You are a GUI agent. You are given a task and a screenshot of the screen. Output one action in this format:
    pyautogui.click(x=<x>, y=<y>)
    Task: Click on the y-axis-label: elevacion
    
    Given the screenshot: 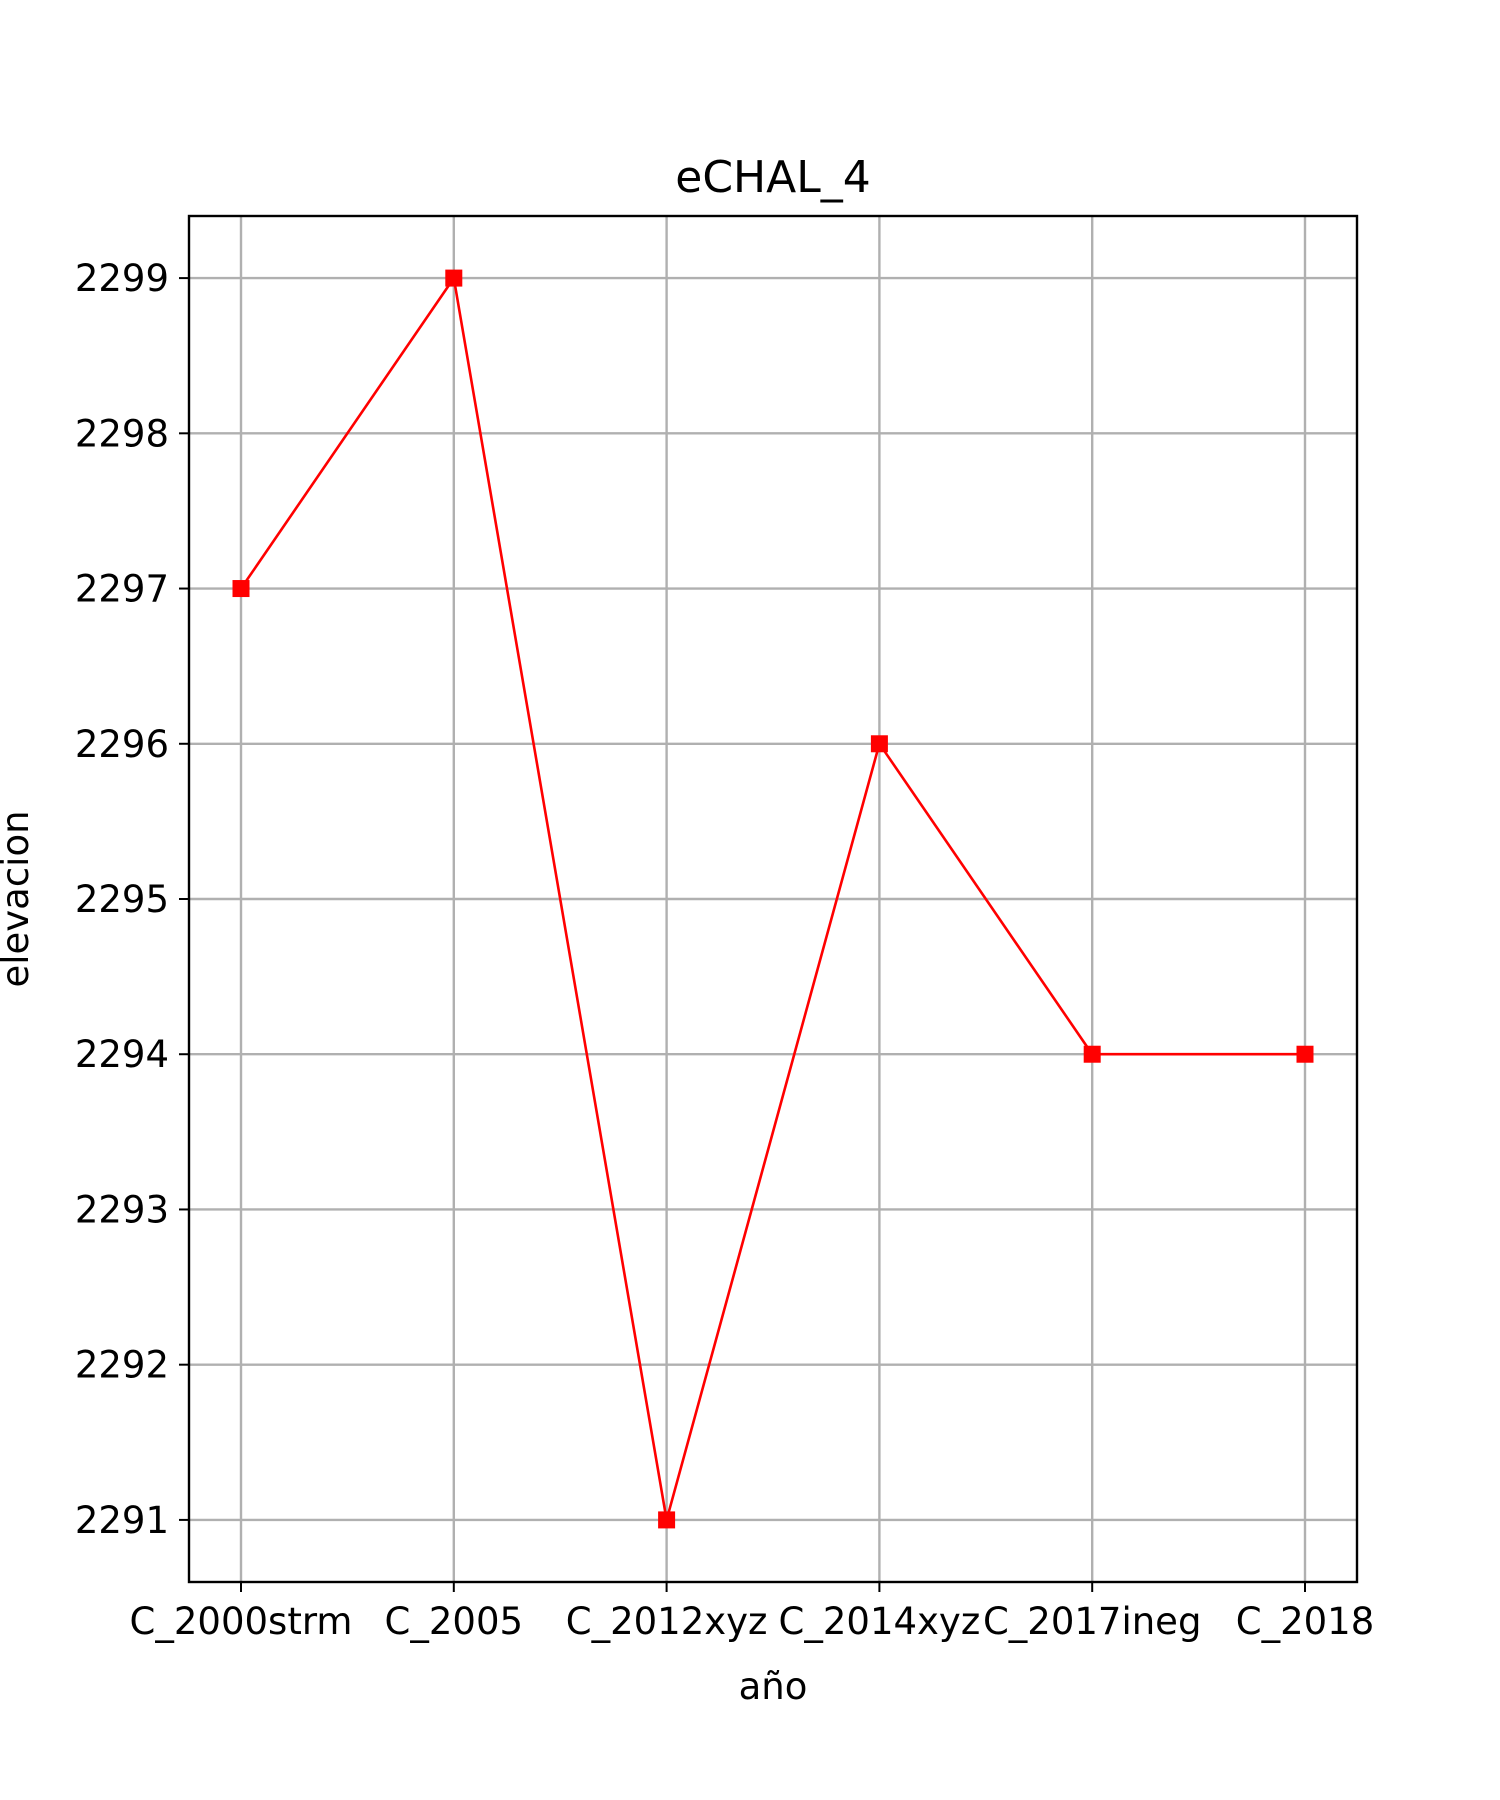 What is the action you would take?
    pyautogui.click(x=18, y=898)
    